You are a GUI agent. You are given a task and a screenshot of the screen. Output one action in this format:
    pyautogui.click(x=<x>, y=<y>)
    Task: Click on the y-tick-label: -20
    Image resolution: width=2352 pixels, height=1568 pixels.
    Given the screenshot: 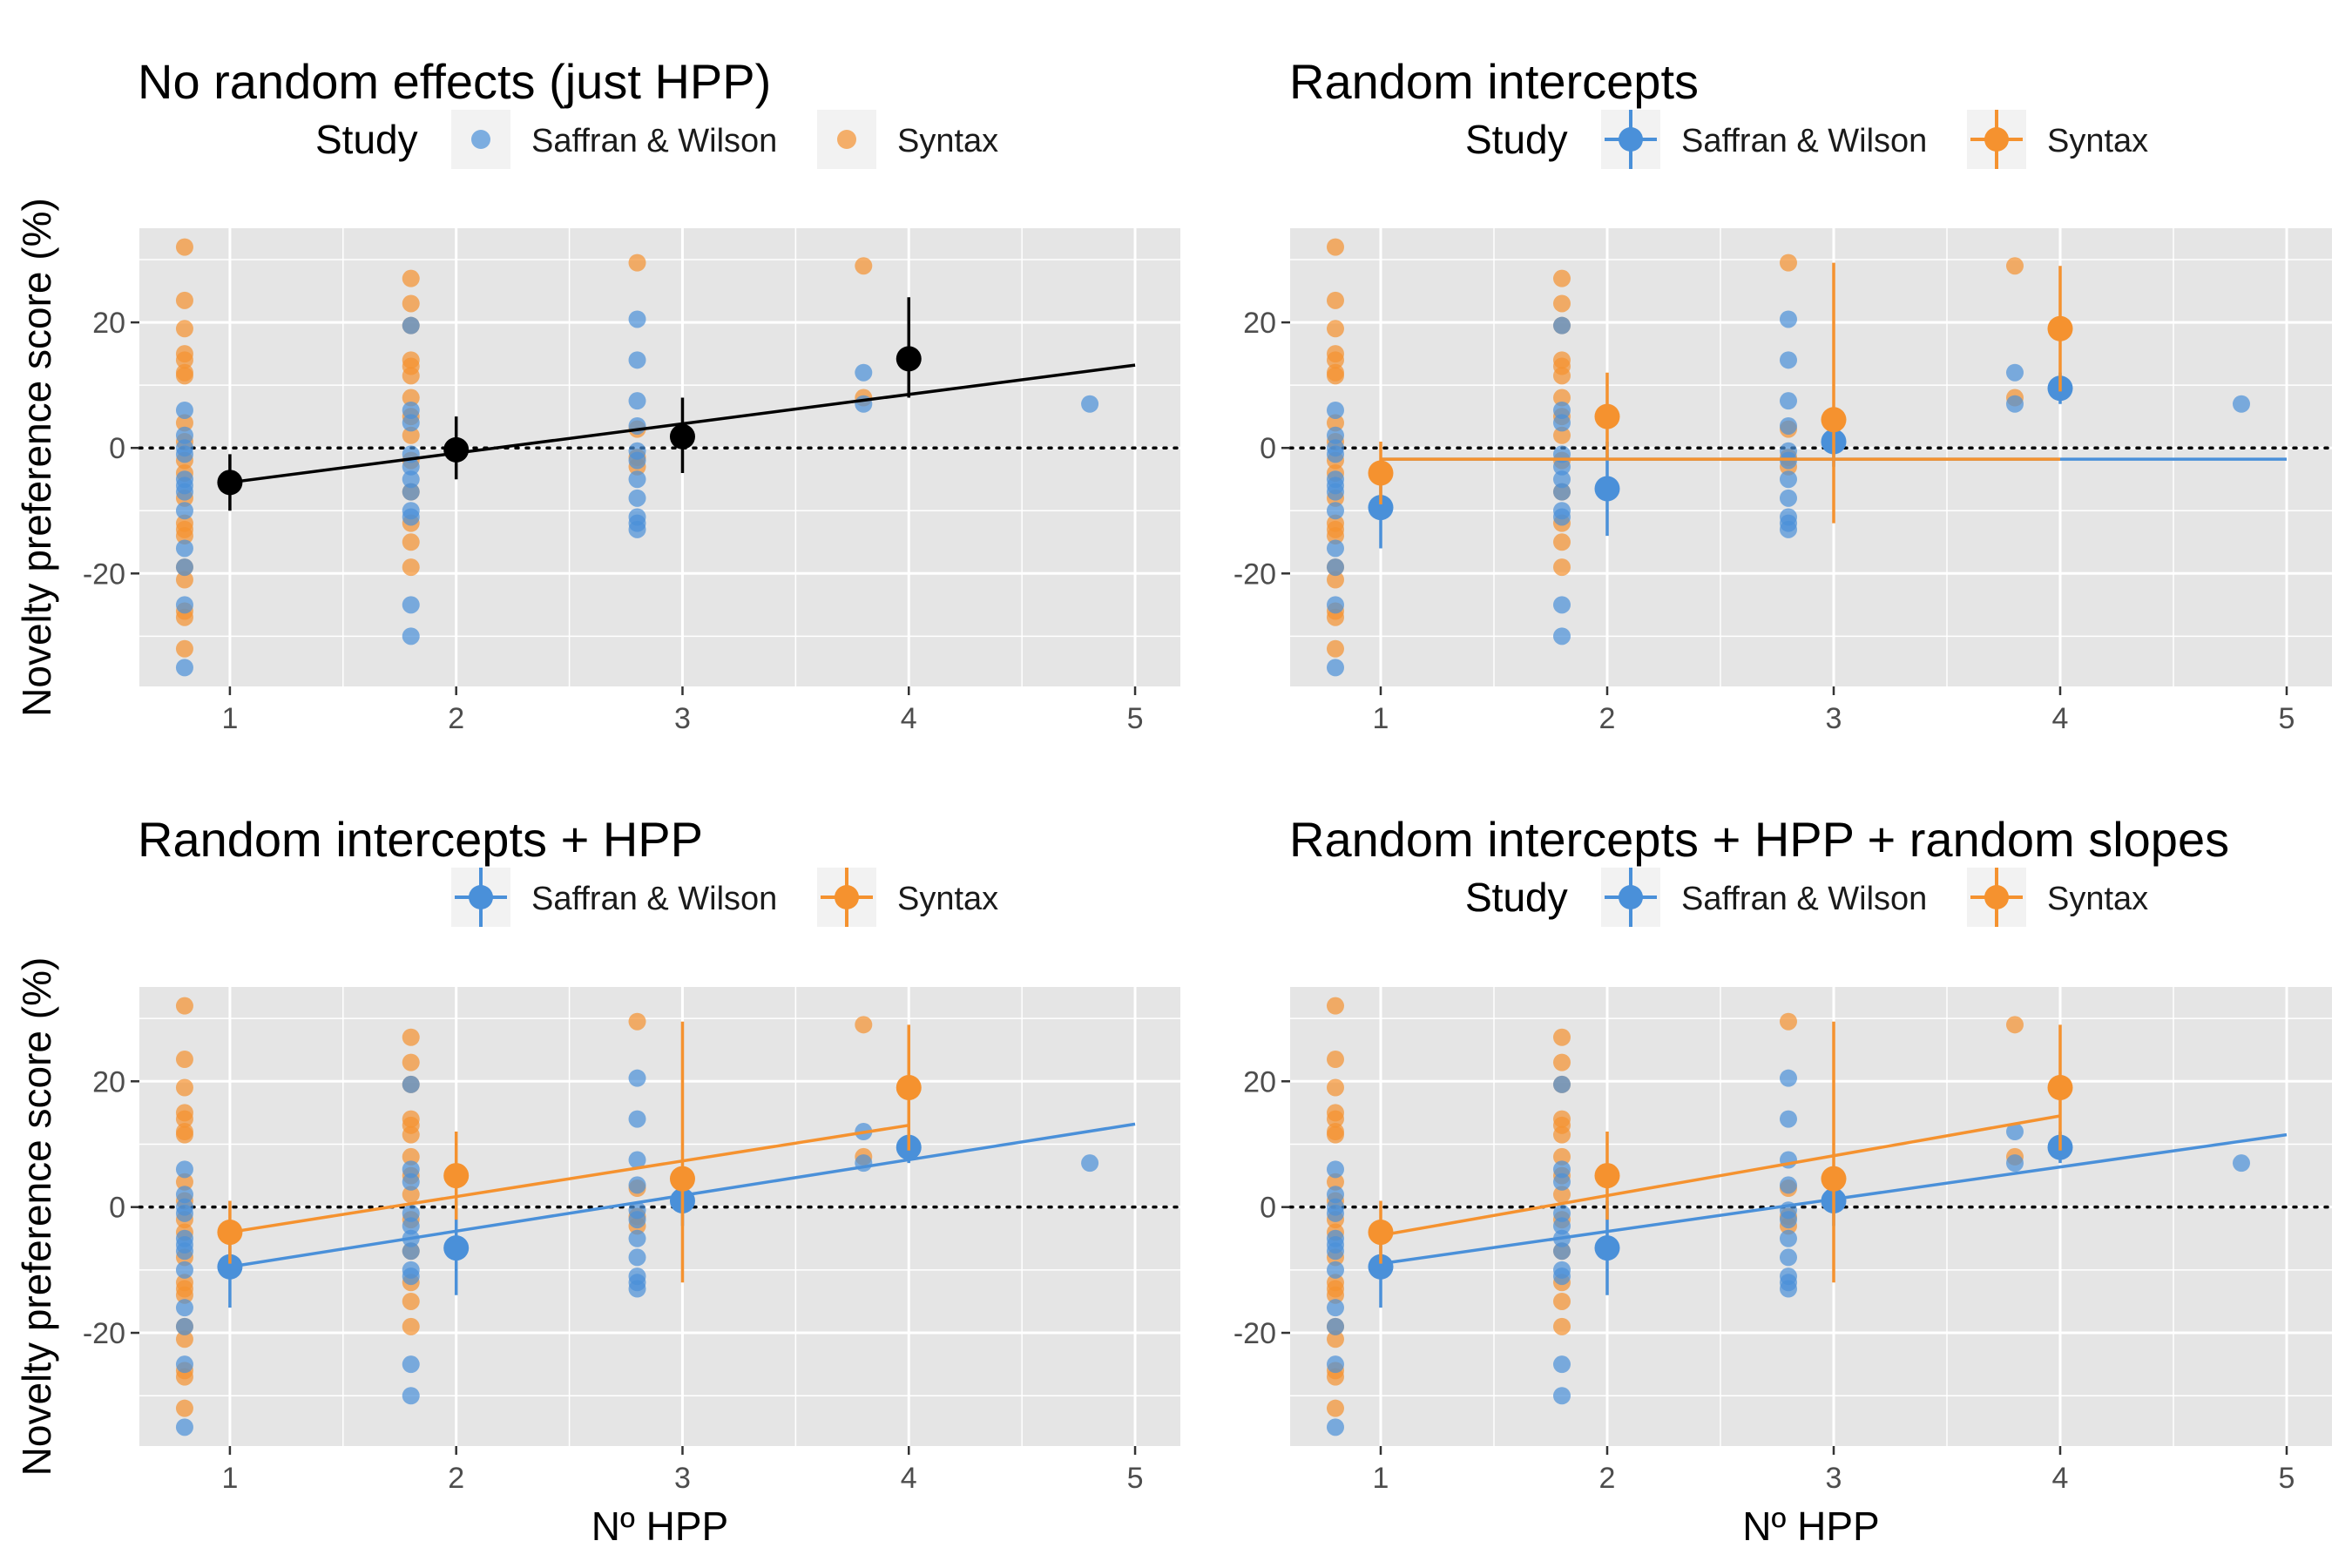 What is the action you would take?
    pyautogui.click(x=1254, y=1333)
    